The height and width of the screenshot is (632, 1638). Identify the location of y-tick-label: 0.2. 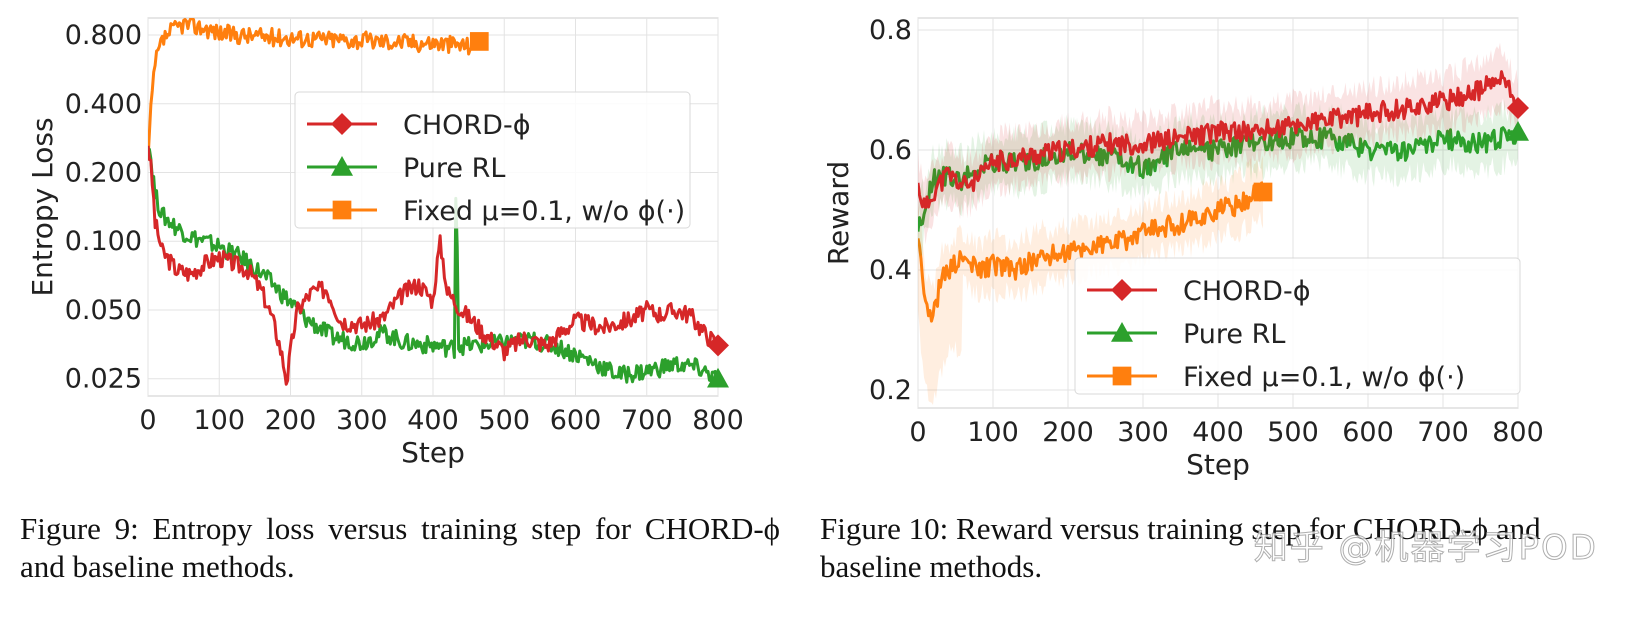
(890, 390).